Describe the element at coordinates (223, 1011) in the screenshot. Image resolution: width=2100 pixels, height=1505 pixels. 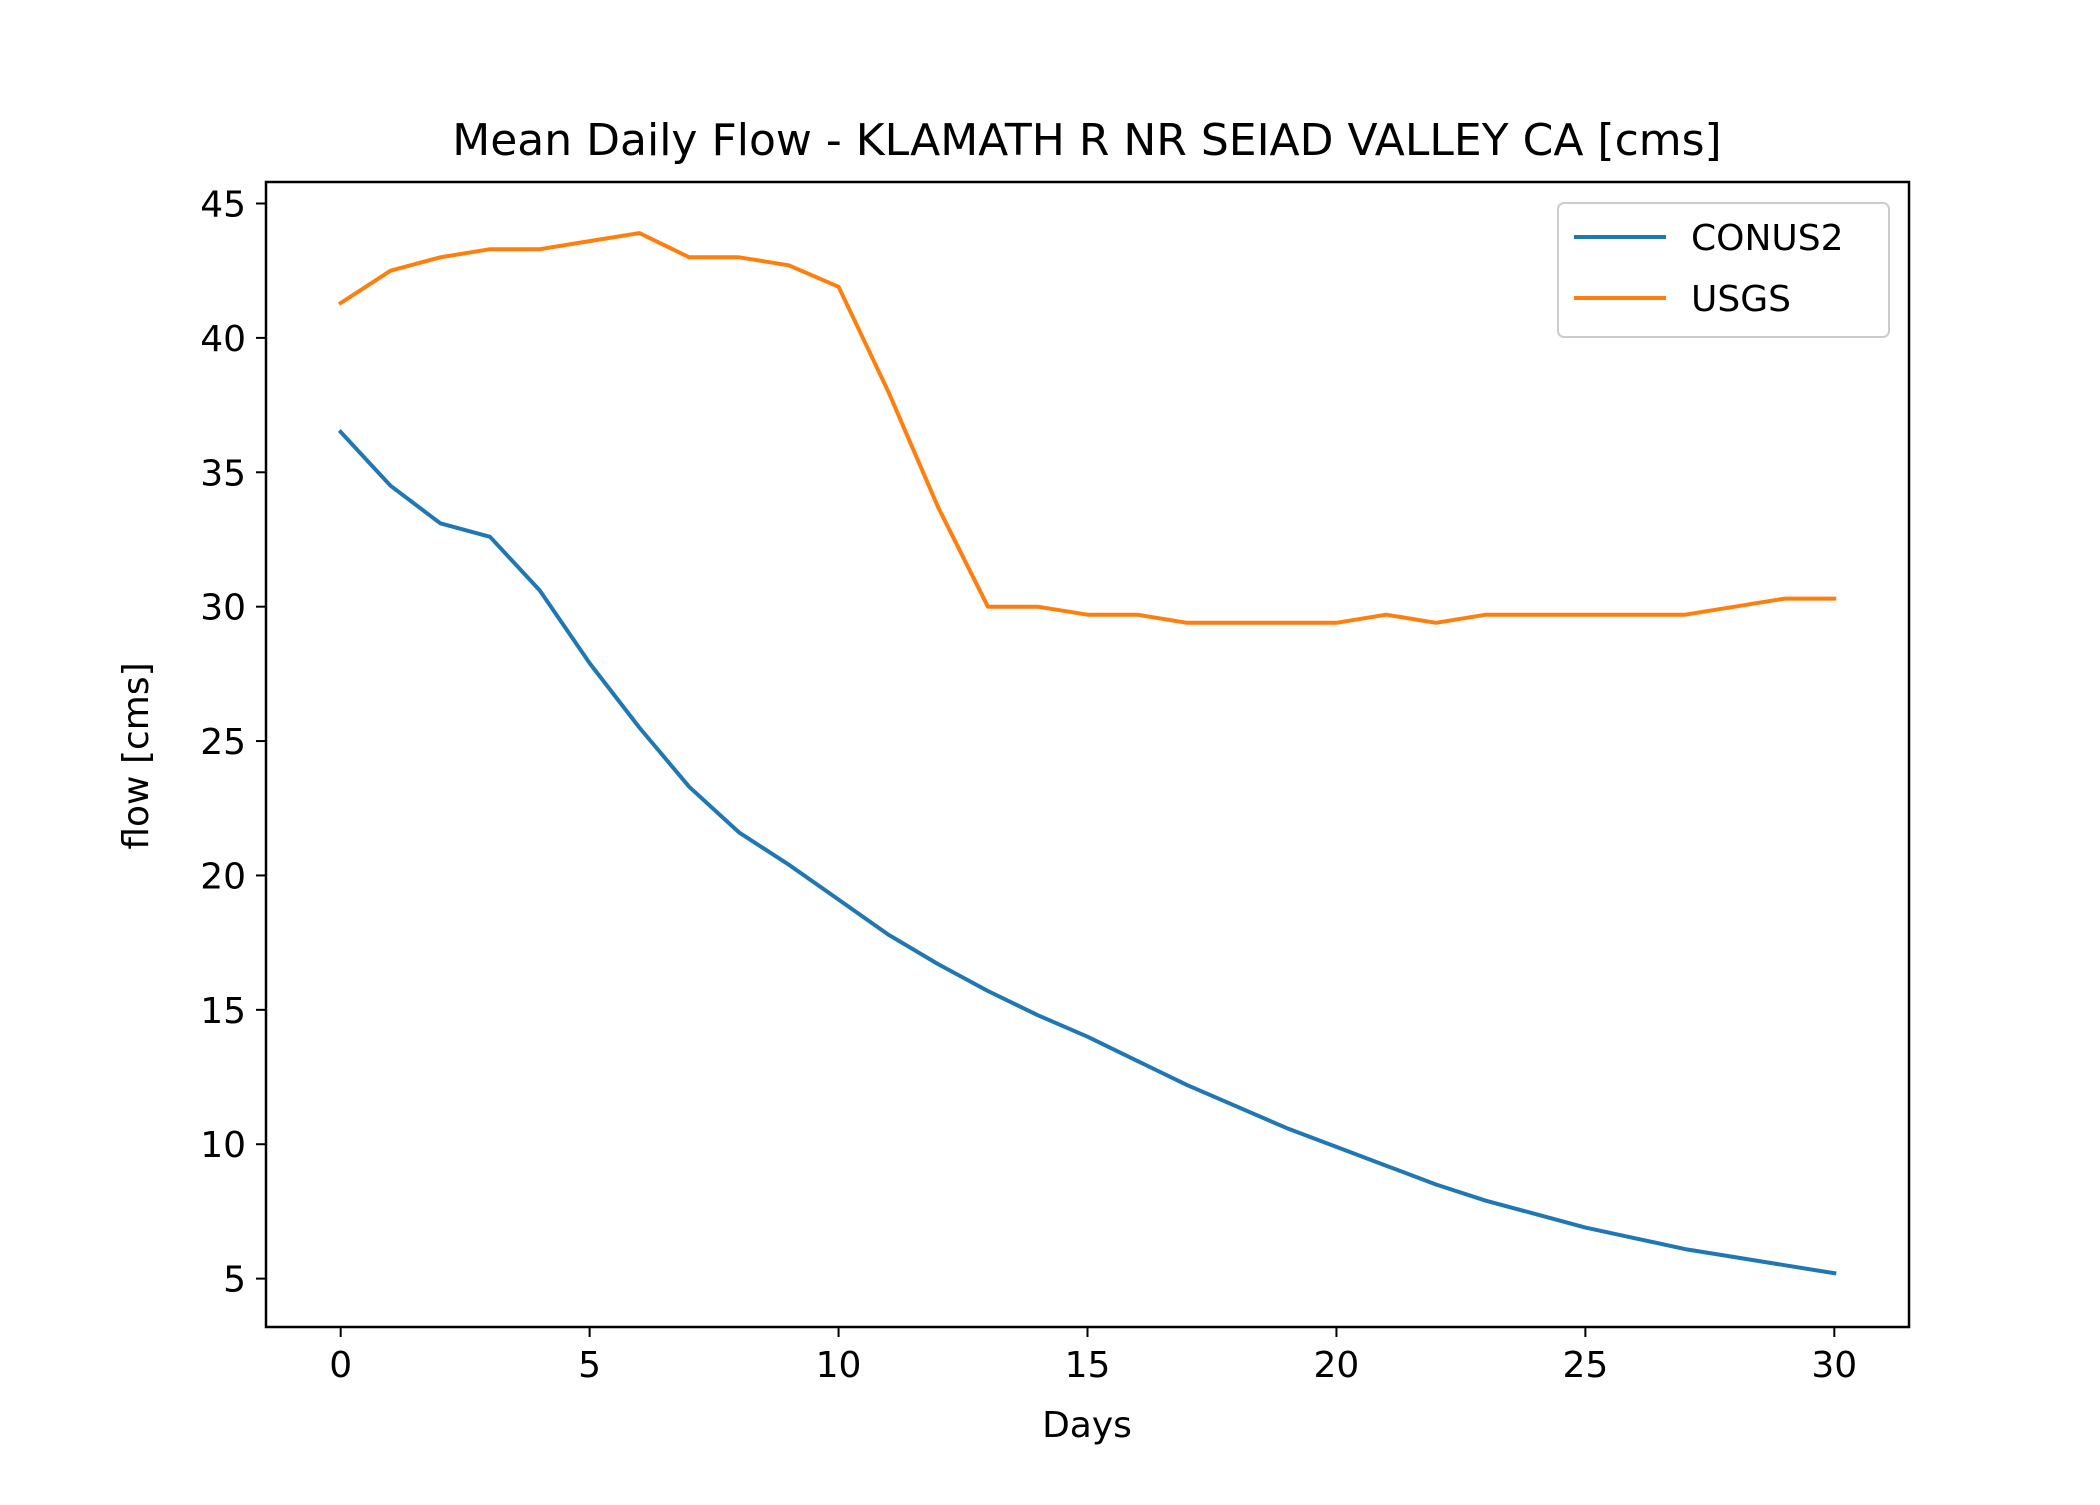
I see `y-tick-label: 15` at that location.